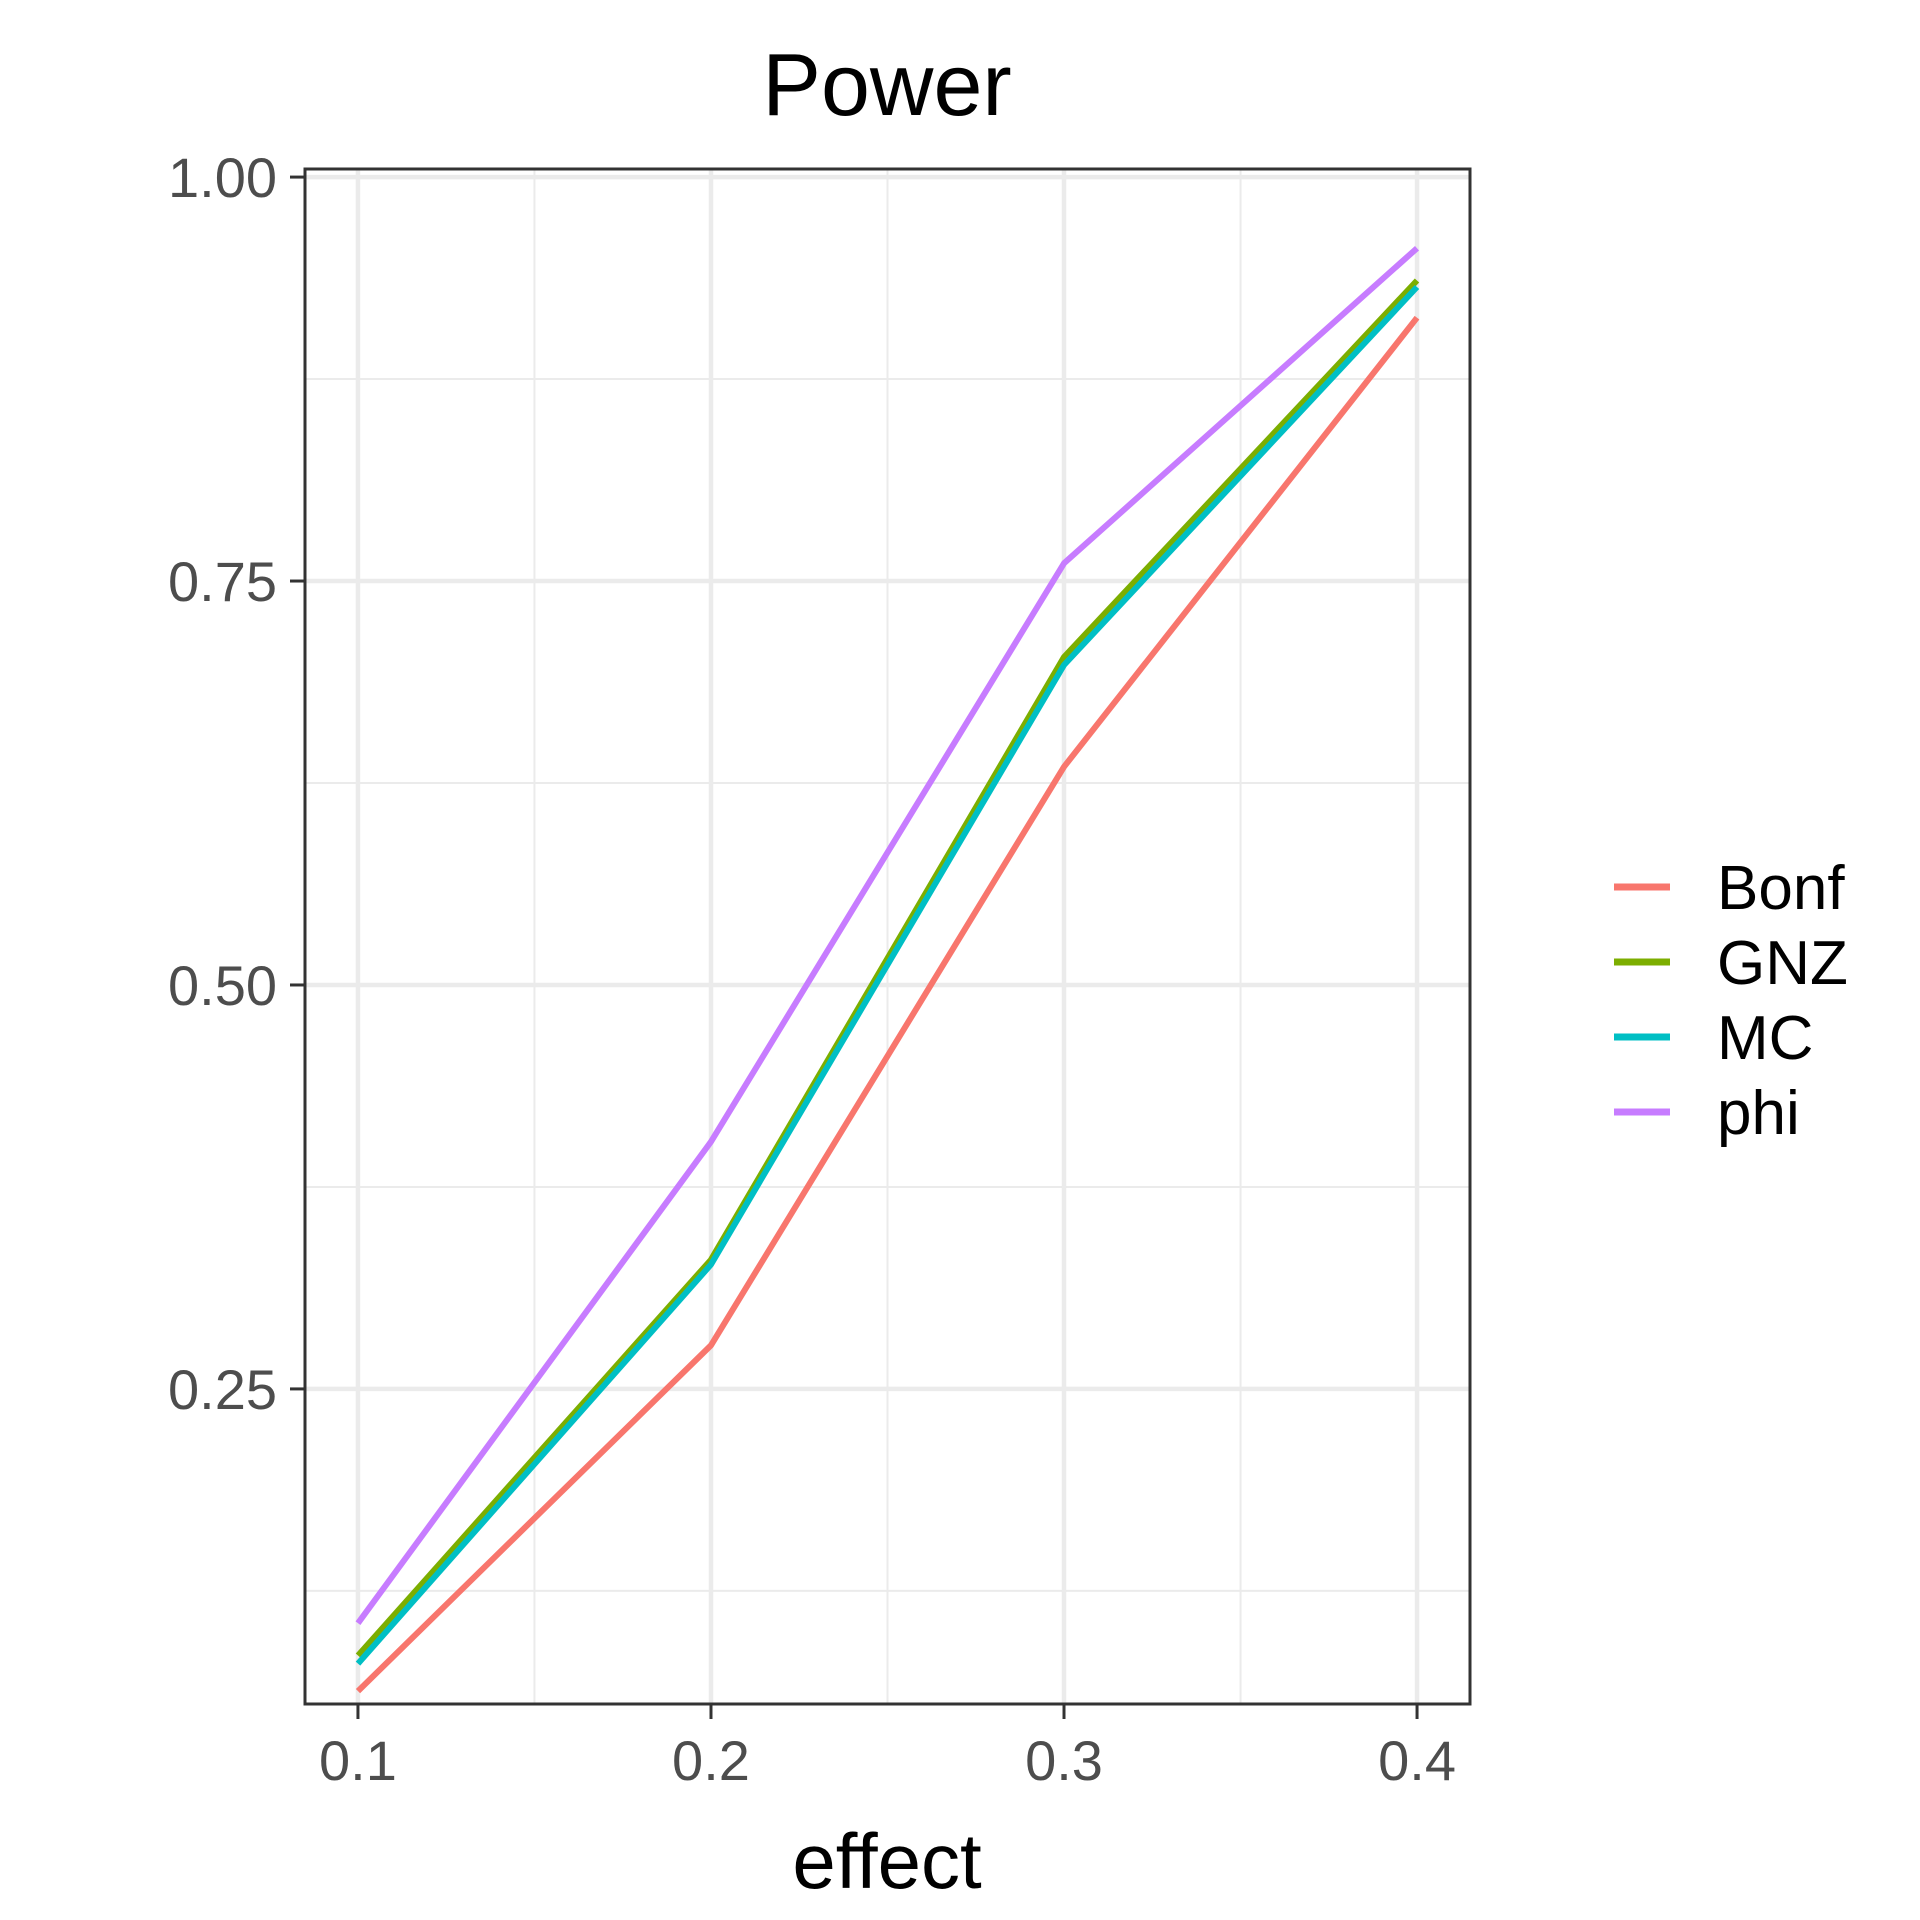  I want to click on x-tick-label: 0.2, so click(711, 1760).